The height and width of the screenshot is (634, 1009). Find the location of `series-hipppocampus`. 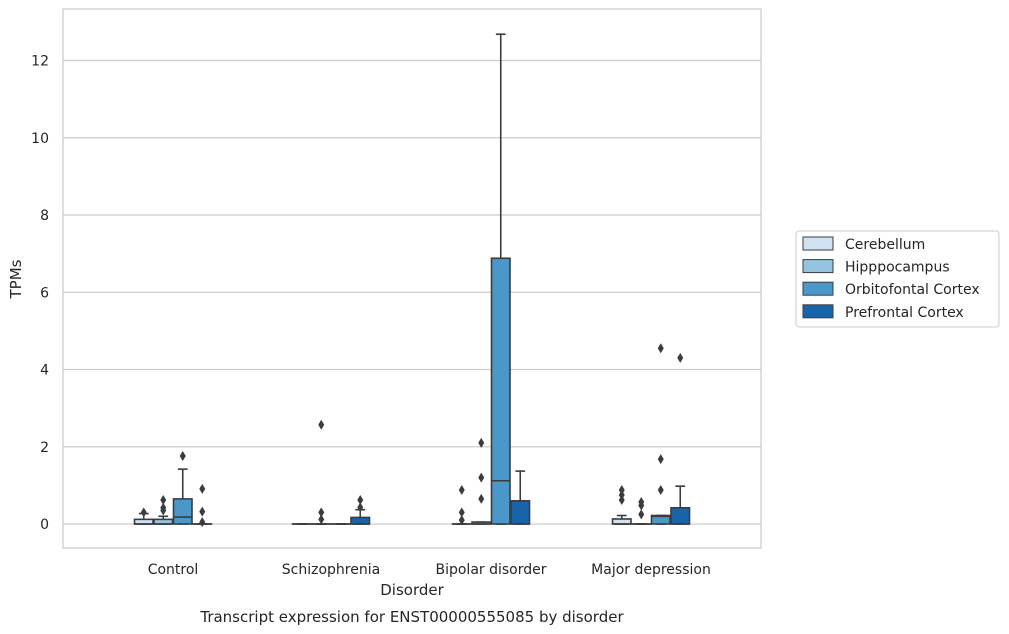

series-hipppocampus is located at coordinates (402, 472).